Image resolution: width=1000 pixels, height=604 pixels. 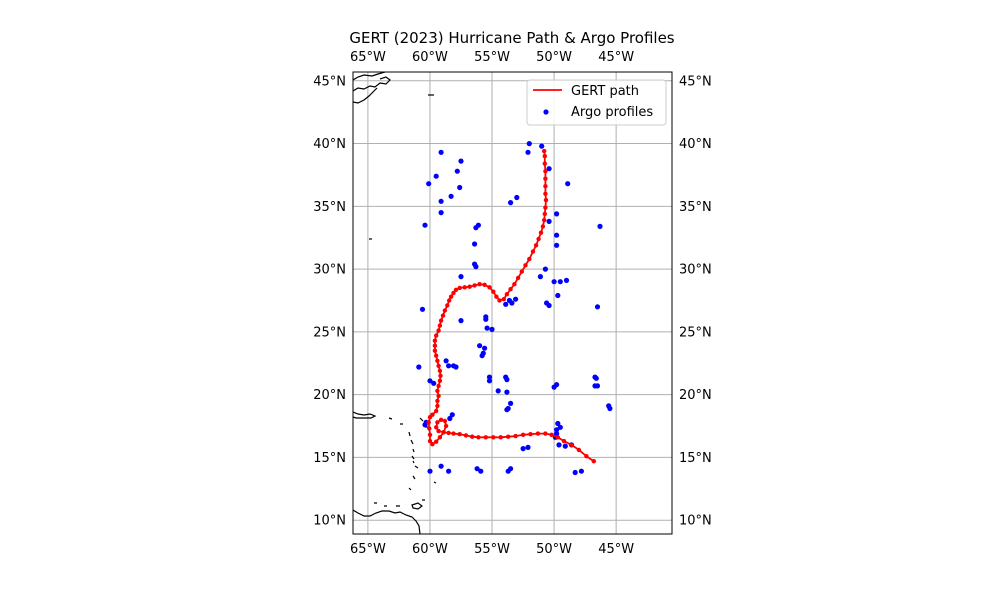 I want to click on lat-tick-label-left: 35°N, so click(x=329, y=207).